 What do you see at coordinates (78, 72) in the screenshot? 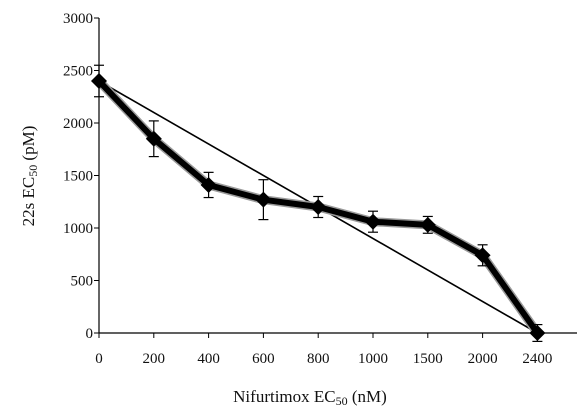
I see `y-tick-label: 2500` at bounding box center [78, 72].